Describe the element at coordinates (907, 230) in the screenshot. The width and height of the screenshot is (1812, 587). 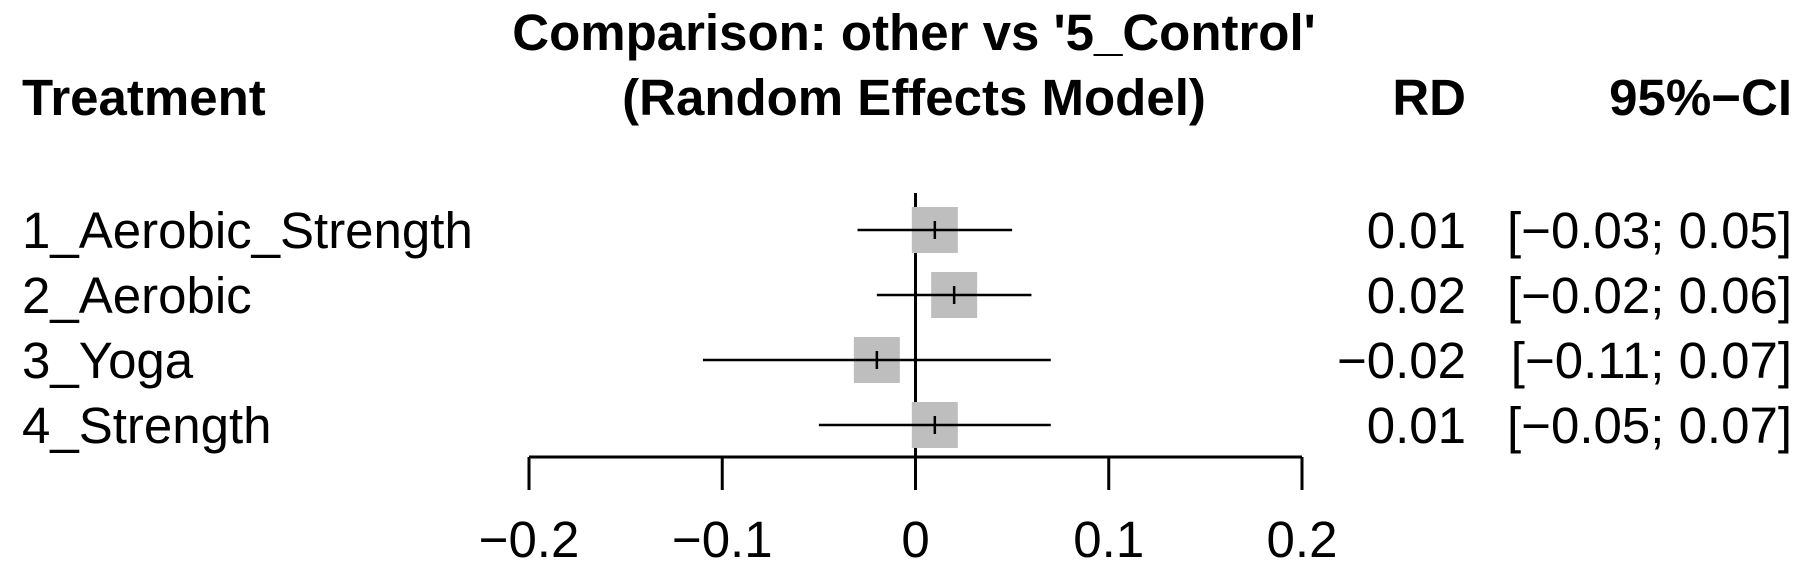
I see `forest-row: 1_Aerobic_Strength 0.01 [−0.03; 0.05]` at that location.